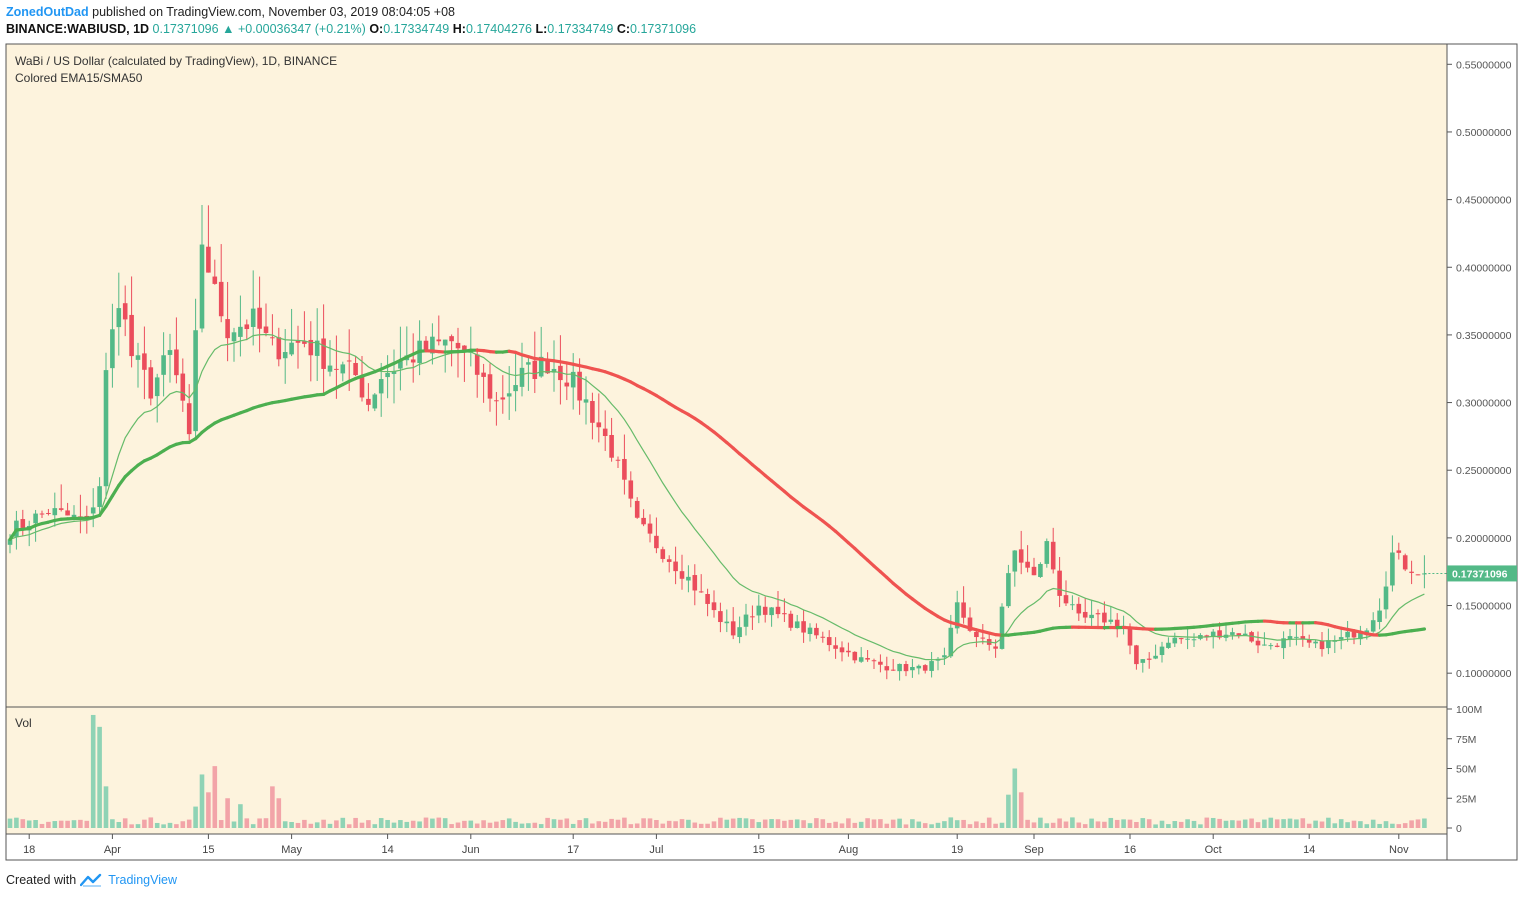 This screenshot has height=898, width=1525. I want to click on symbol-label: BINANCE:WABIUSD, 1D, so click(78, 29).